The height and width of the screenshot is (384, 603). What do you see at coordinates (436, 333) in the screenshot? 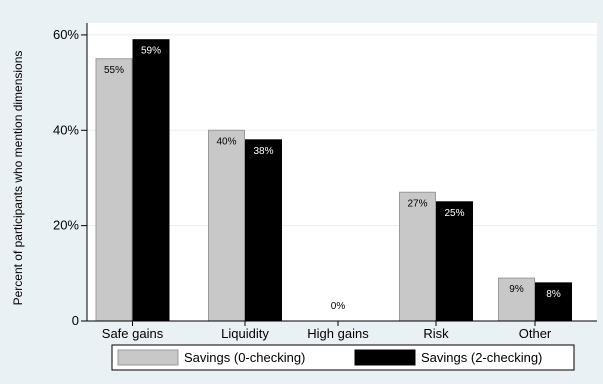
I see `x-tick-label: Risk` at bounding box center [436, 333].